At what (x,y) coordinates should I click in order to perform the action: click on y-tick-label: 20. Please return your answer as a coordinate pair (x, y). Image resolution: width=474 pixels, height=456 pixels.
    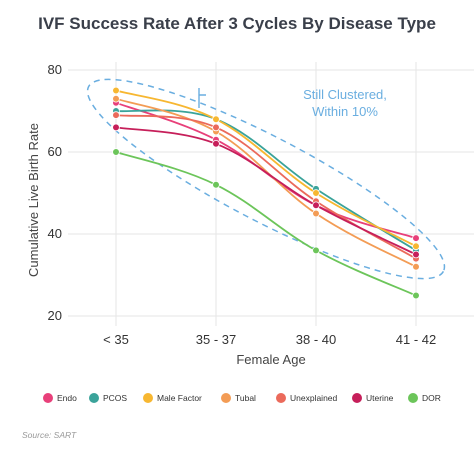
    Looking at the image, I should click on (55, 315).